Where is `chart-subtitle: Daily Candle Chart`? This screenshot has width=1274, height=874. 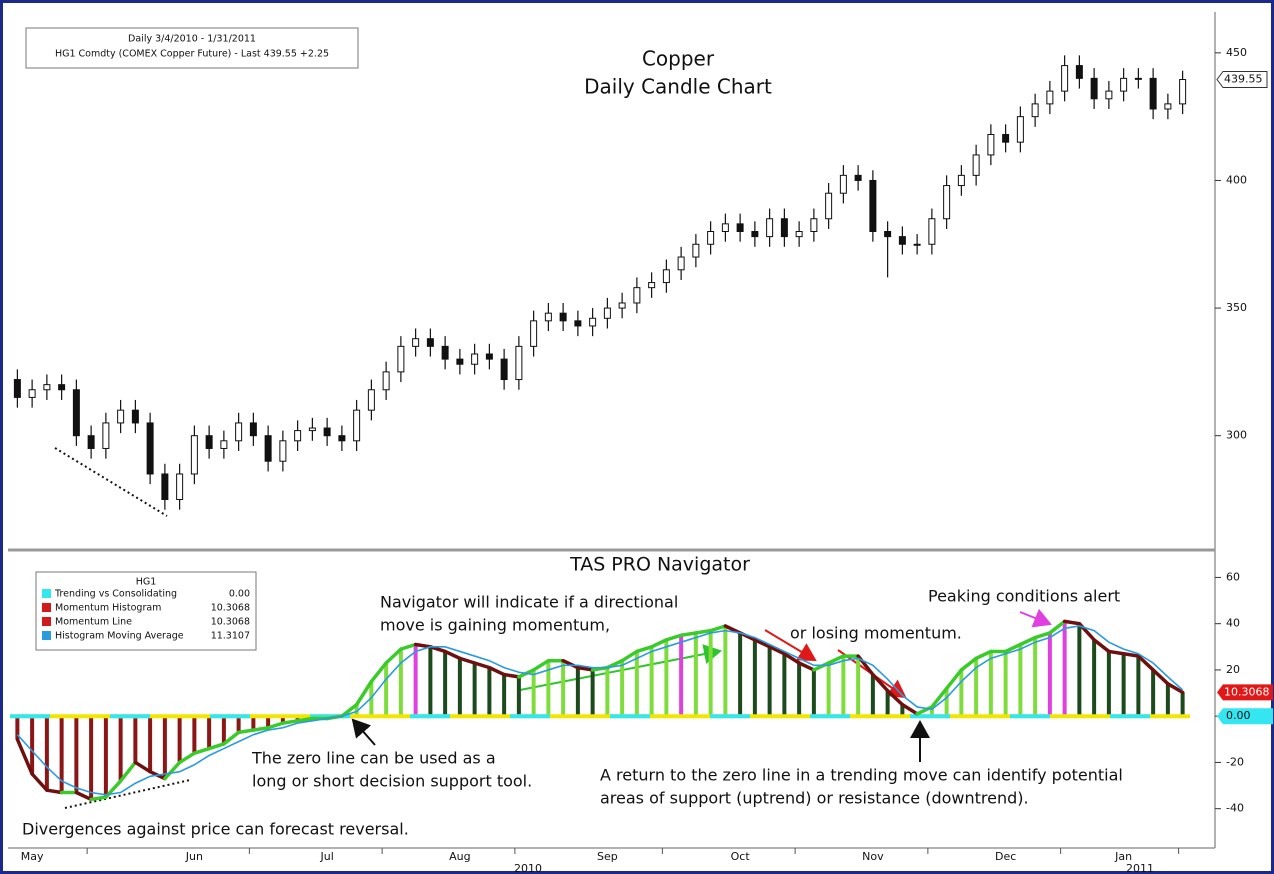 chart-subtitle: Daily Candle Chart is located at coordinates (678, 87).